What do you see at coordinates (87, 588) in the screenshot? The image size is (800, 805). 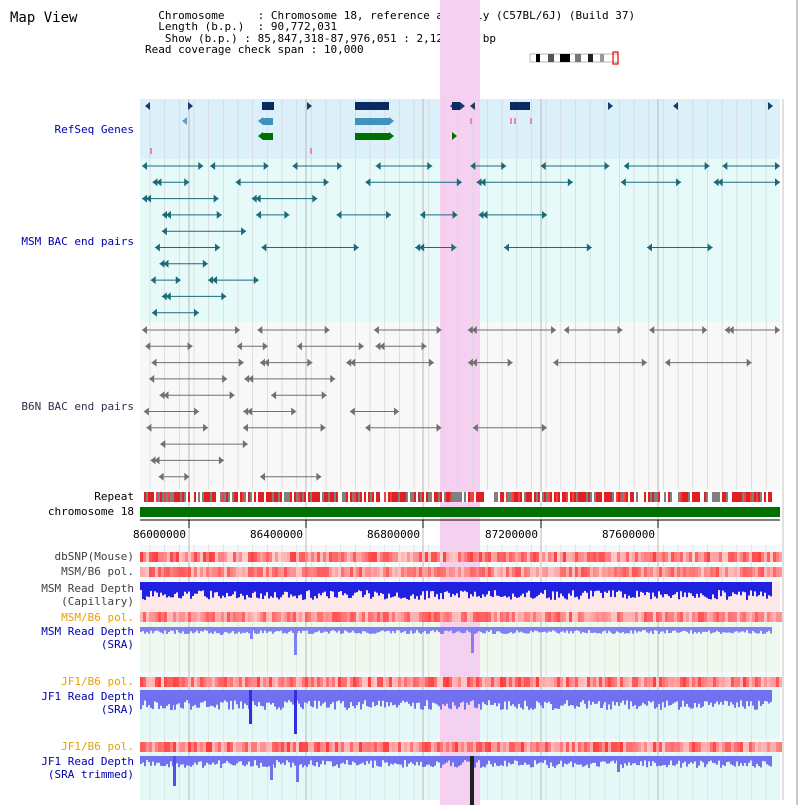 I see `track-label-msm-depth-cap-1: MSM Read Depth` at bounding box center [87, 588].